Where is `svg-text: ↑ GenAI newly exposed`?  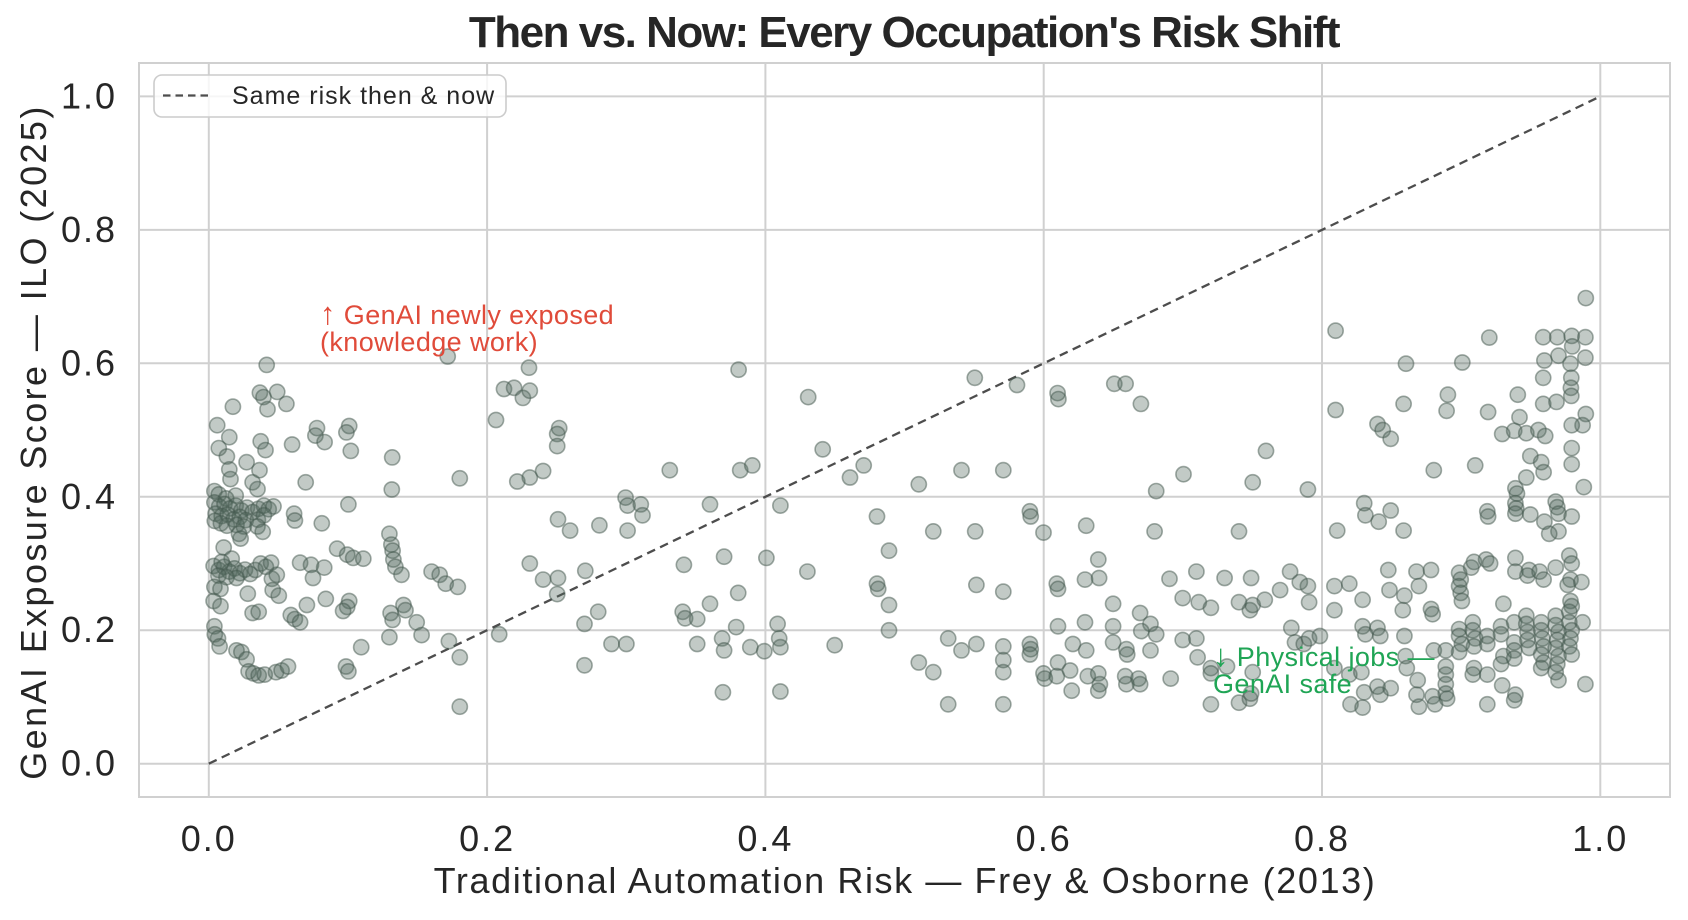 svg-text: ↑ GenAI newly exposed is located at coordinates (467, 313).